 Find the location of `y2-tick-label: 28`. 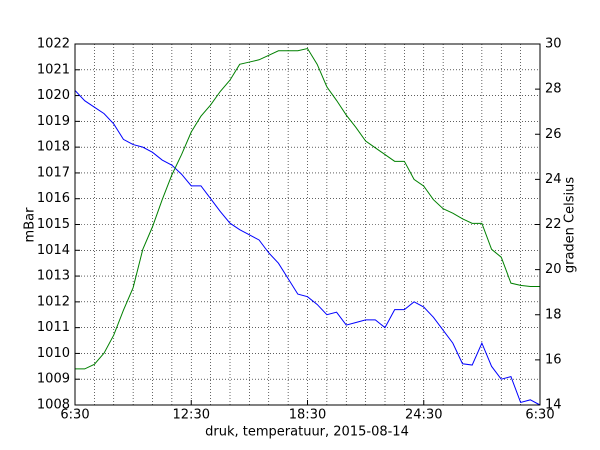

y2-tick-label: 28 is located at coordinates (553, 89).